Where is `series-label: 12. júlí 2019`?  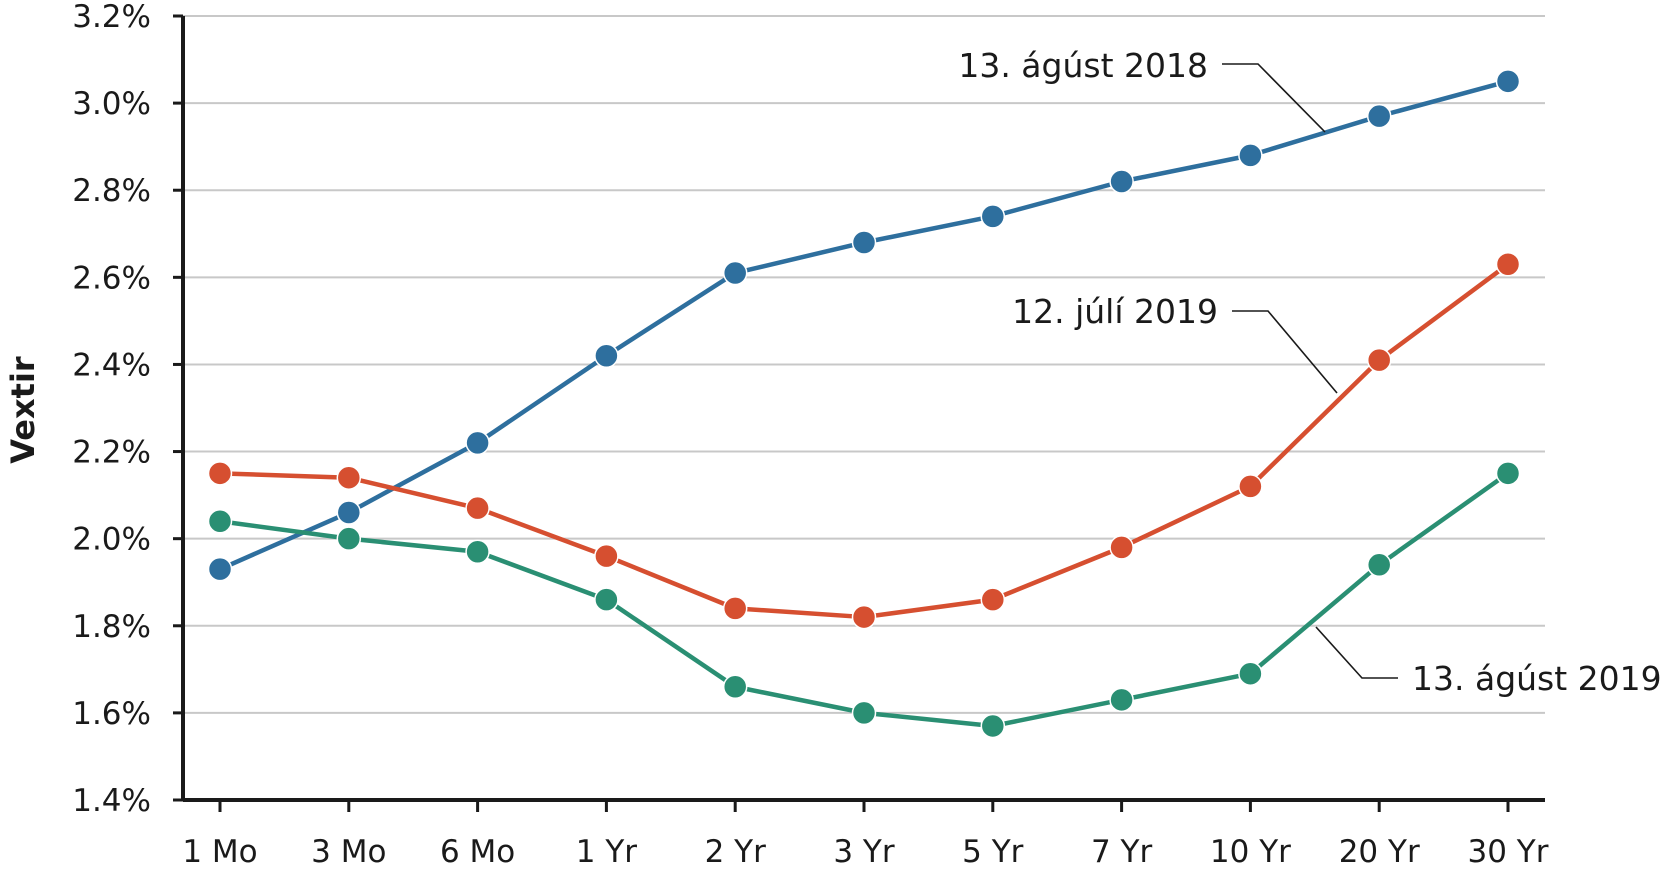 series-label: 12. júlí 2019 is located at coordinates (1115, 311).